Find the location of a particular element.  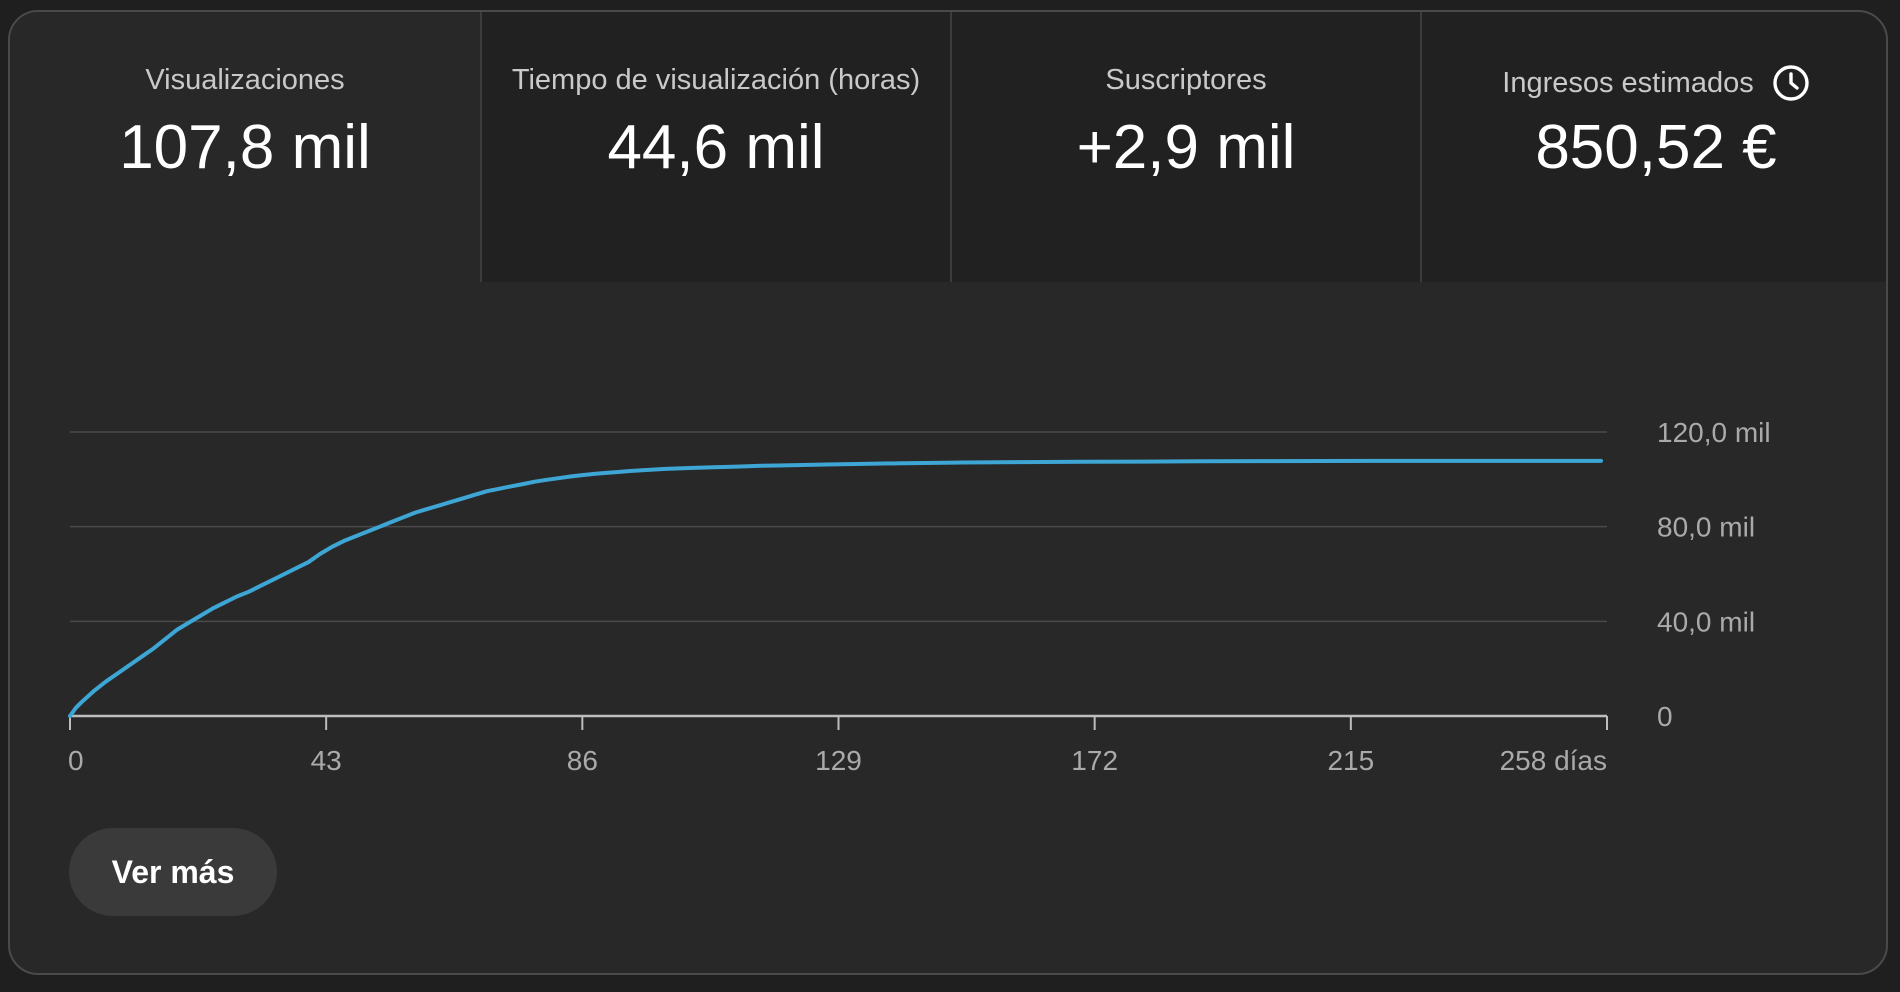

y-tick-label: 0 is located at coordinates (1665, 716).